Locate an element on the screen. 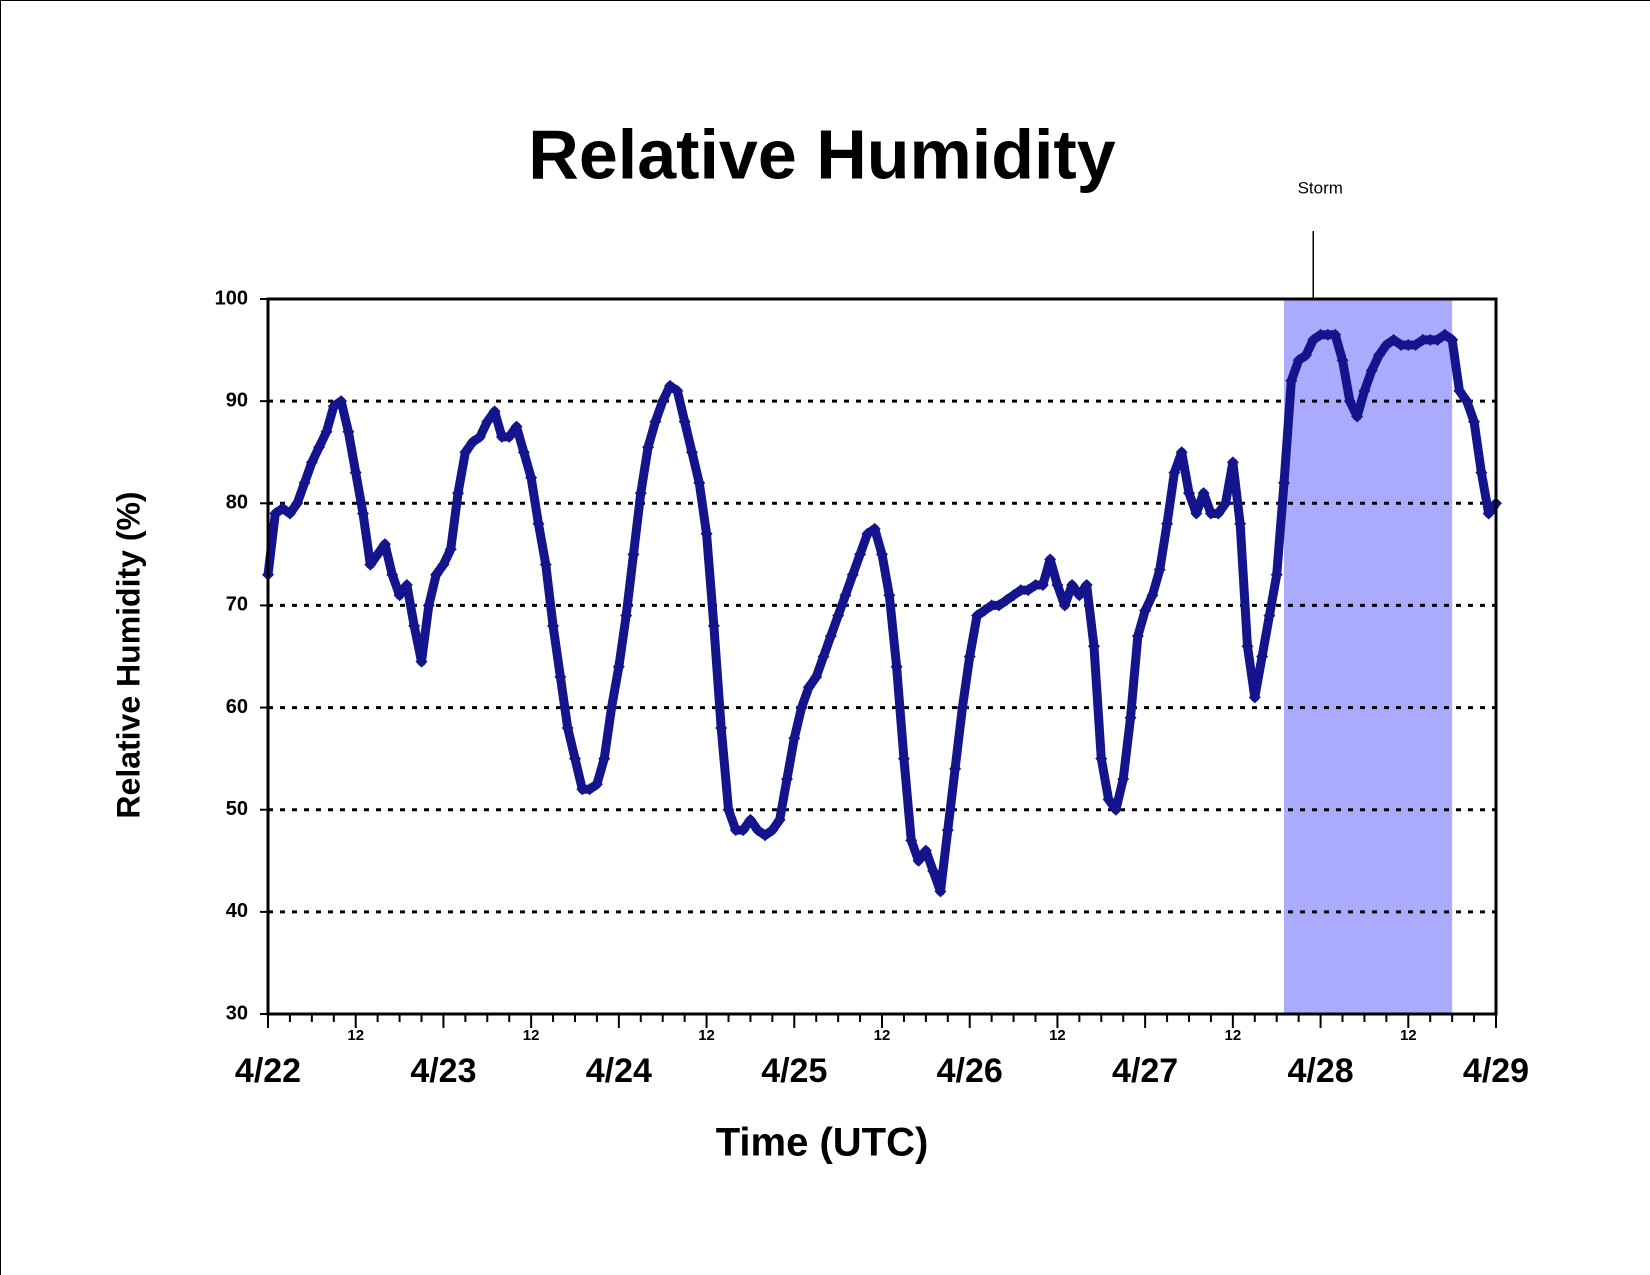  x-tick-label: 4/24 is located at coordinates (619, 1071).